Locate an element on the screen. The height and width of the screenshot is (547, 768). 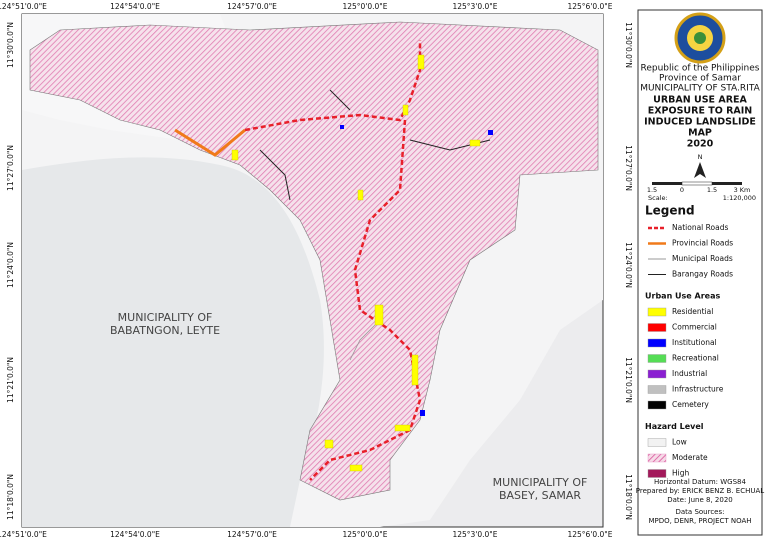
map-title: 2020 is located at coordinates (700, 144).